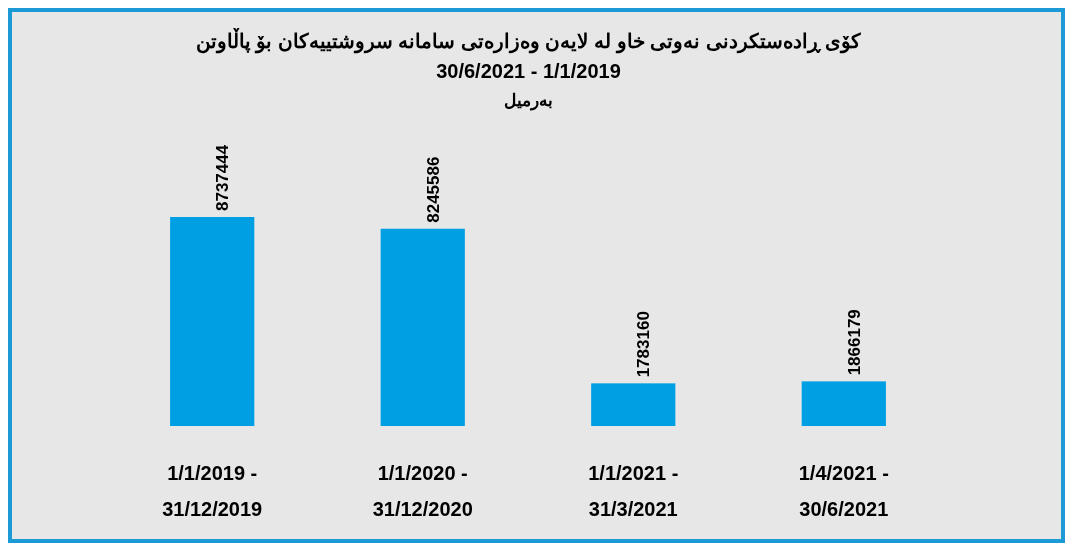 The height and width of the screenshot is (551, 1073). I want to click on data-label: 8245586, so click(433, 189).